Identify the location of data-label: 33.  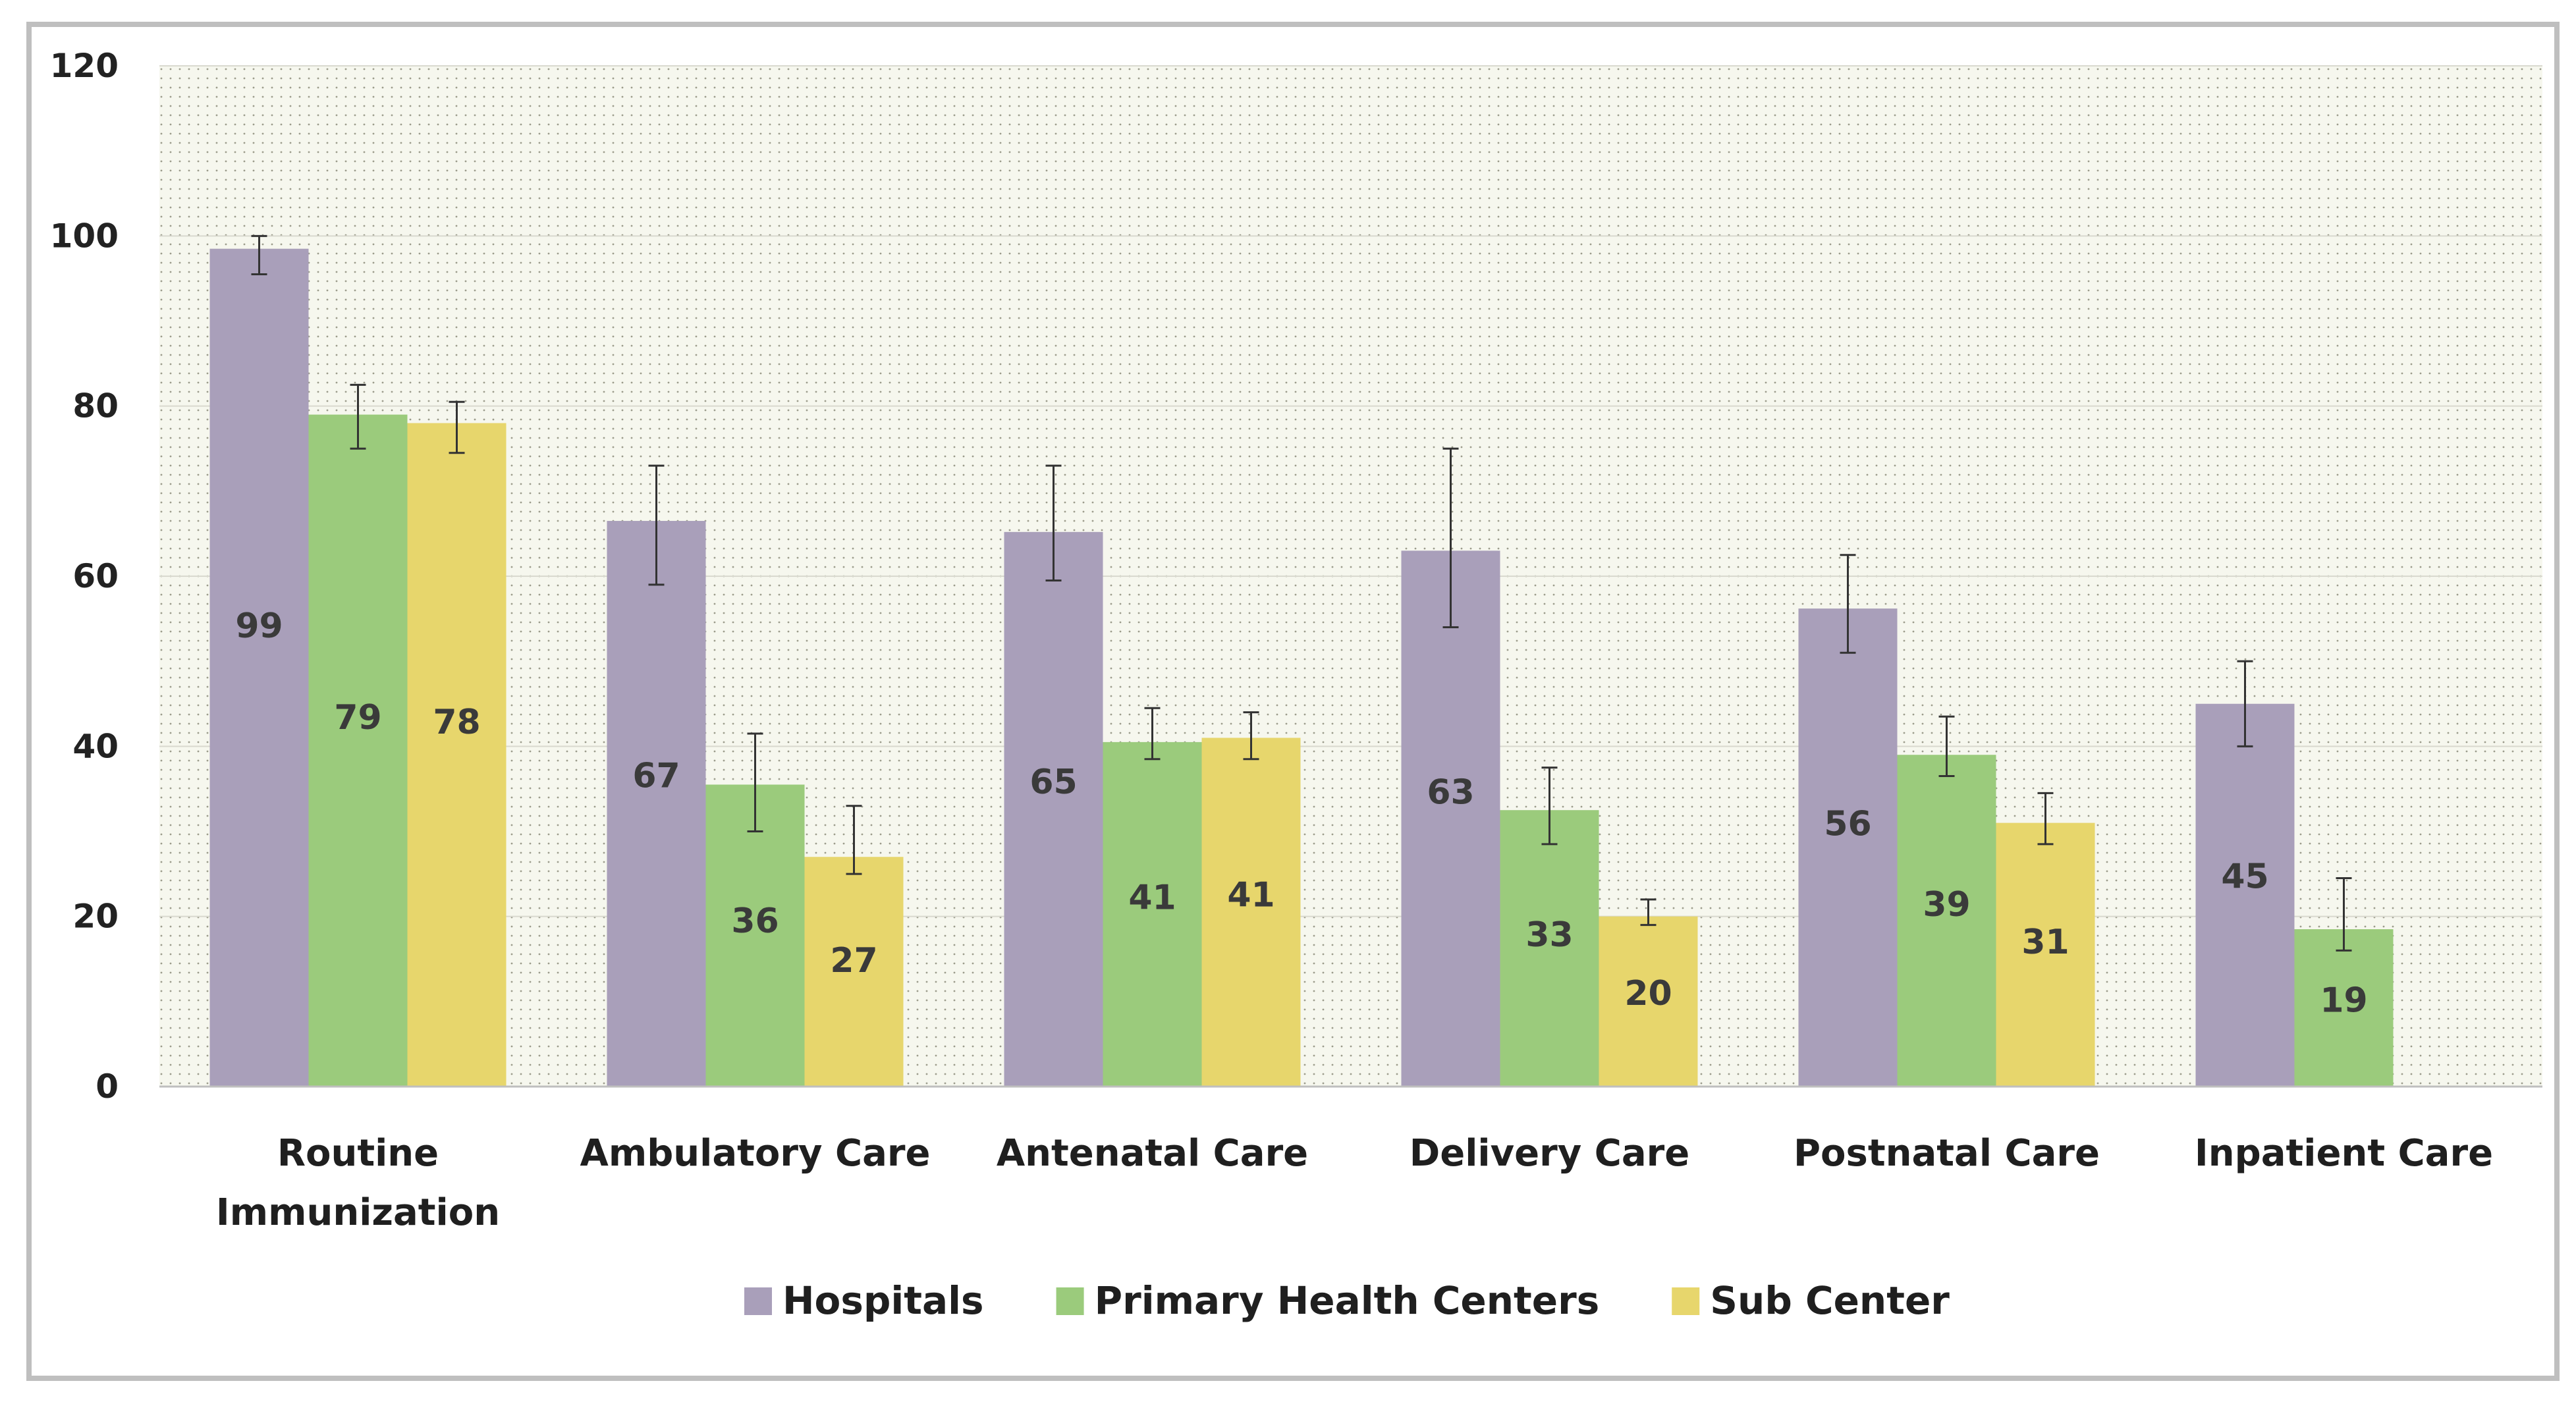
(1549, 935).